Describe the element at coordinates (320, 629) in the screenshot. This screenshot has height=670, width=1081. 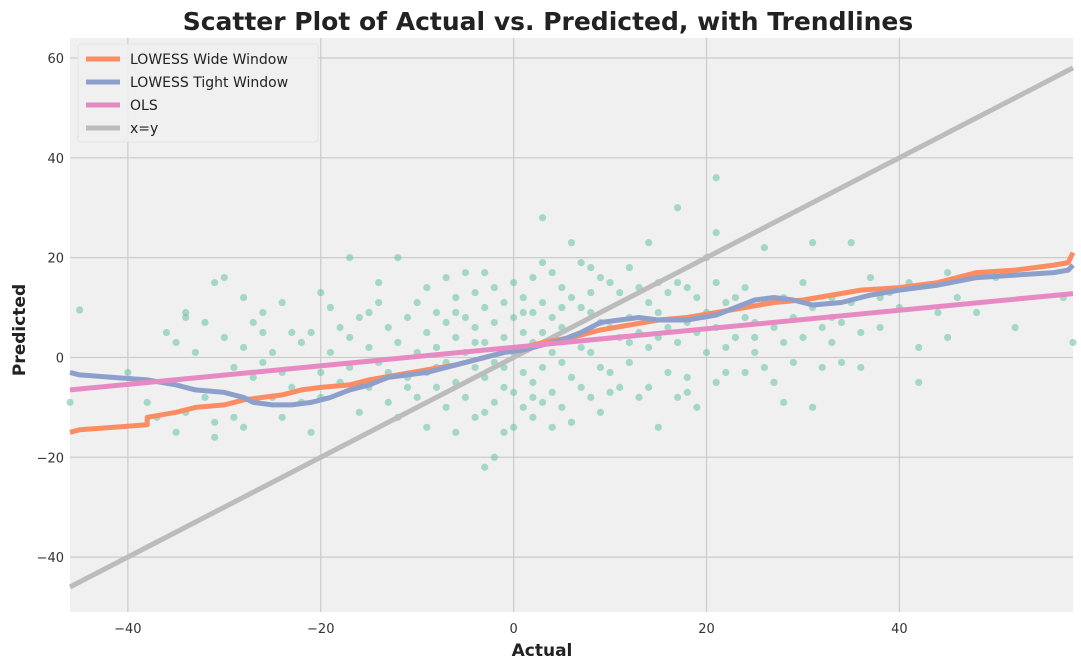
I see `x-tick-label: −20` at that location.